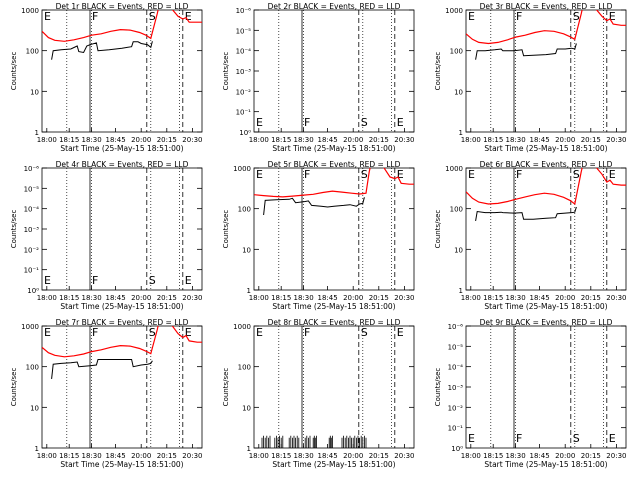 The width and height of the screenshot is (640, 480). What do you see at coordinates (32, 169) in the screenshot?
I see `y-tick-label: 10⁻⁶` at bounding box center [32, 169].